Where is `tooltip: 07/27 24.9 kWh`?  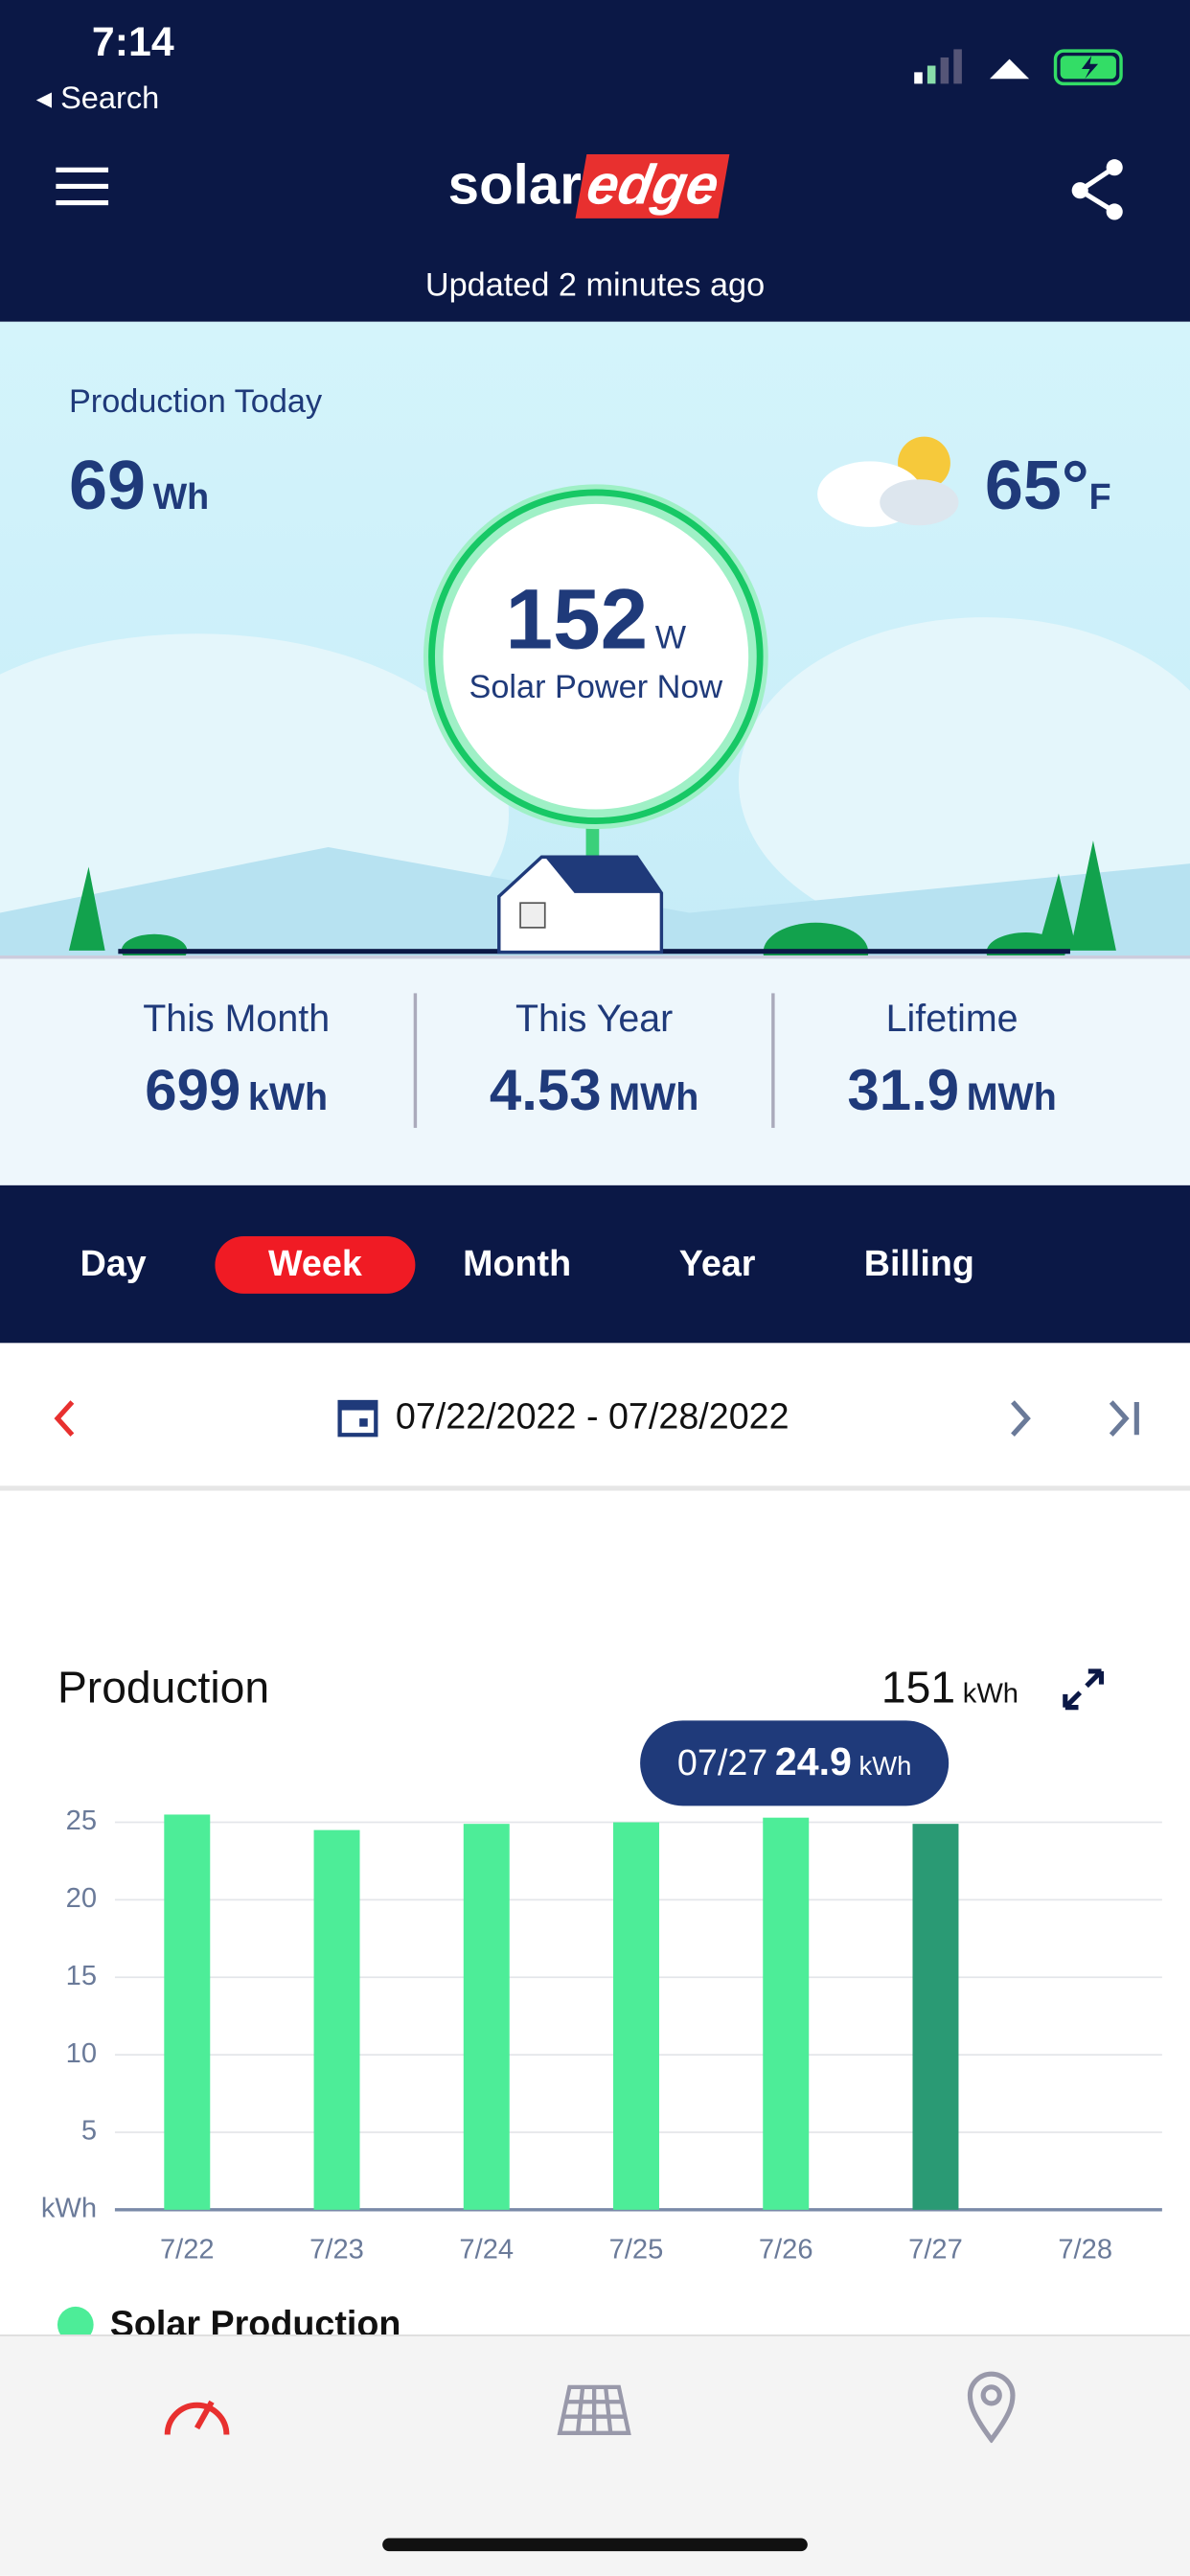 tooltip: 07/27 24.9 kWh is located at coordinates (795, 1763).